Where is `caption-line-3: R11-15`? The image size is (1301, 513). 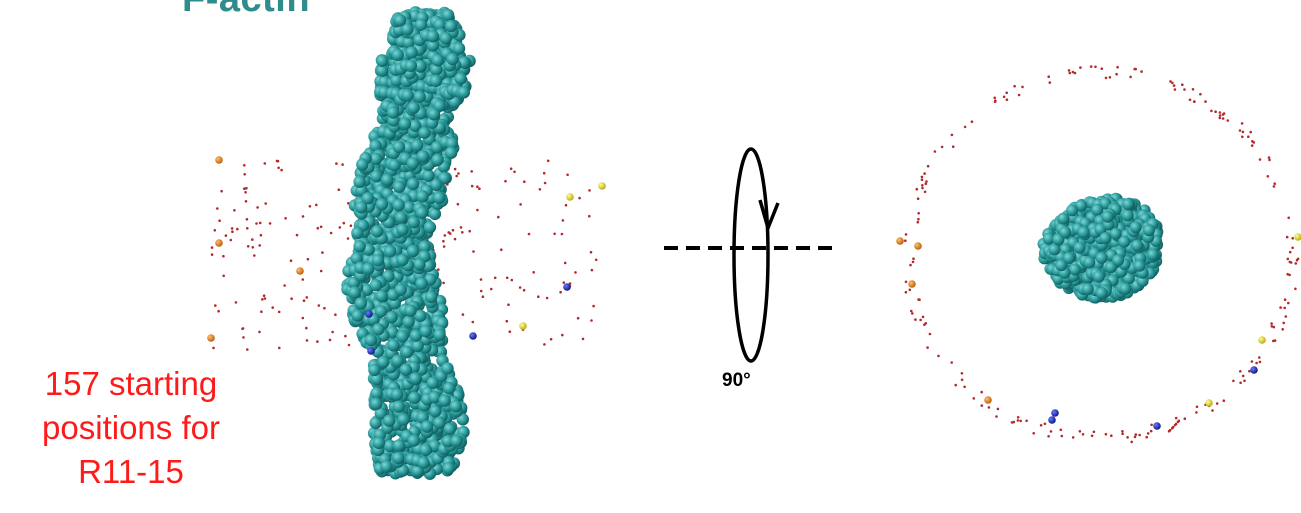 caption-line-3: R11-15 is located at coordinates (131, 471).